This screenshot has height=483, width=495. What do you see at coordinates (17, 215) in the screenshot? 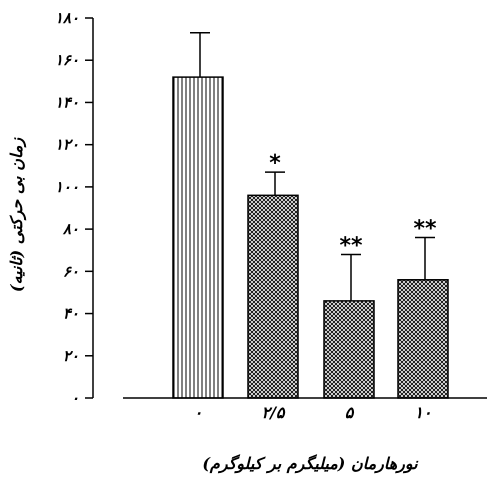
I see `y-axis-title: زمان بی حرکتی (ثانیه)` at bounding box center [17, 215].